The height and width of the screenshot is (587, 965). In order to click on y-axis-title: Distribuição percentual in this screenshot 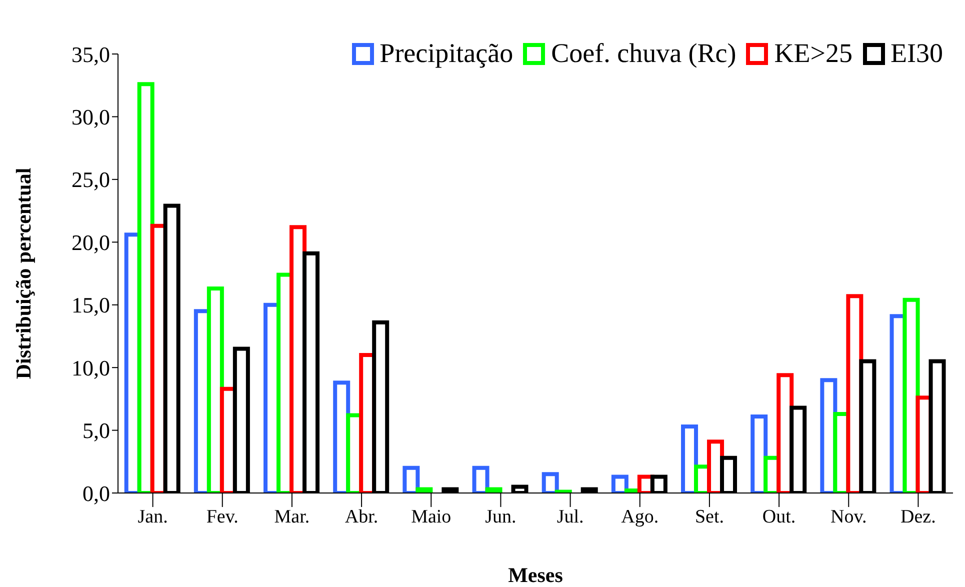, I will do `click(23, 274)`.